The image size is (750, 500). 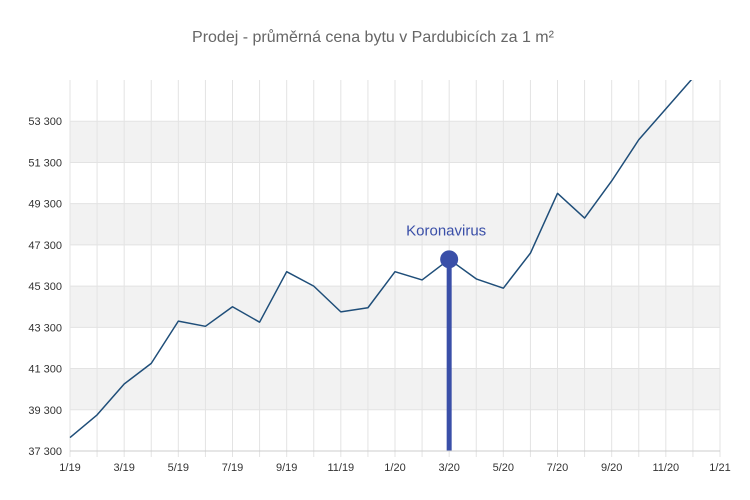 What do you see at coordinates (286, 468) in the screenshot?
I see `x-tick-label: 9/19` at bounding box center [286, 468].